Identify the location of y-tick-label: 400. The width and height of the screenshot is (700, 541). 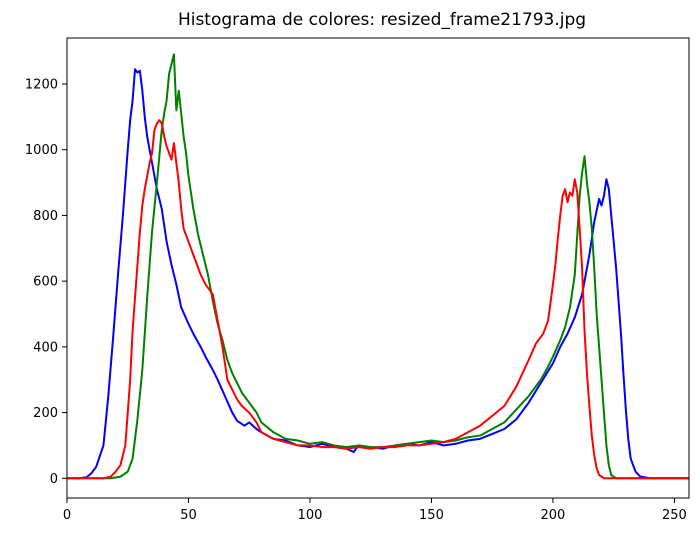
(45, 347).